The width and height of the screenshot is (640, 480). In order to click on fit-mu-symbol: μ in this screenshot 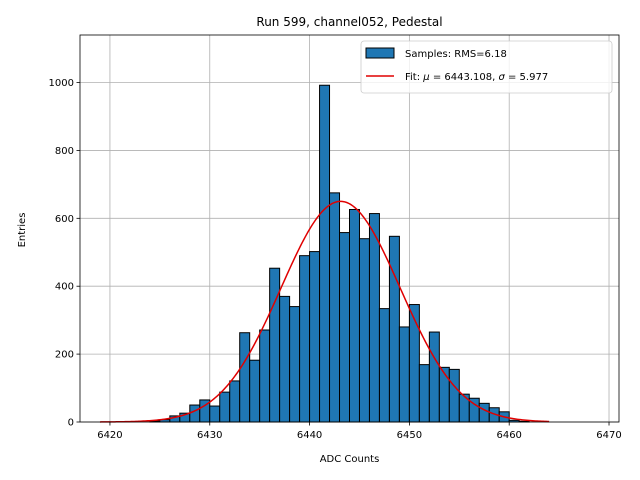, I will do `click(425, 77)`.